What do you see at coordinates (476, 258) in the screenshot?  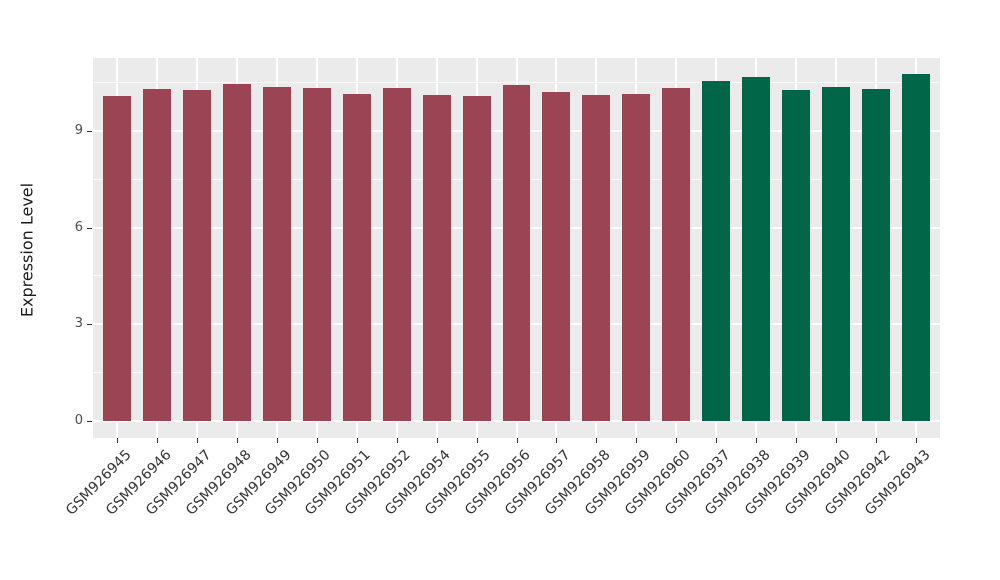 I see `bar-GSM926955` at bounding box center [476, 258].